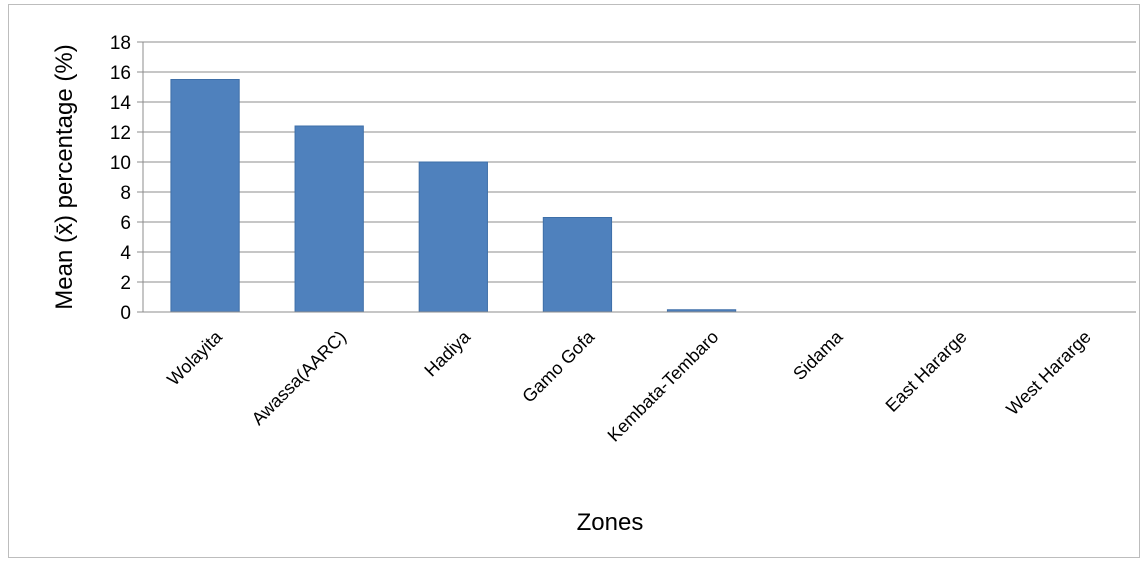  Describe the element at coordinates (121, 103) in the screenshot. I see `y-tick-label: 14` at that location.